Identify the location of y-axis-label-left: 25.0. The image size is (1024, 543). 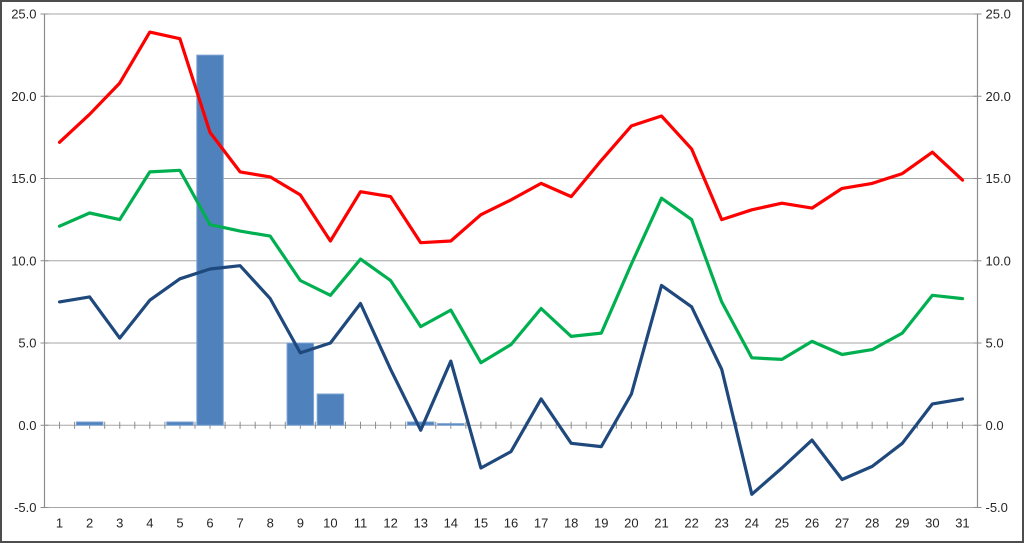
(23, 14).